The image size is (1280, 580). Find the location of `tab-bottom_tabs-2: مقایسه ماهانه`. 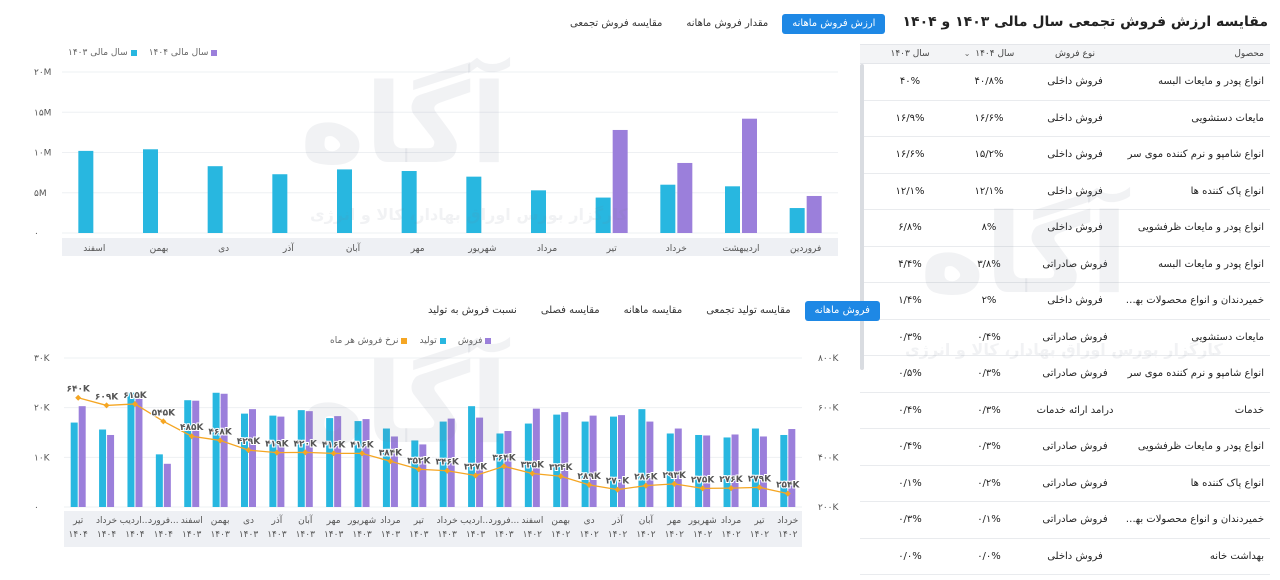

tab-bottom_tabs-2: مقایسه ماهانه is located at coordinates (653, 310).